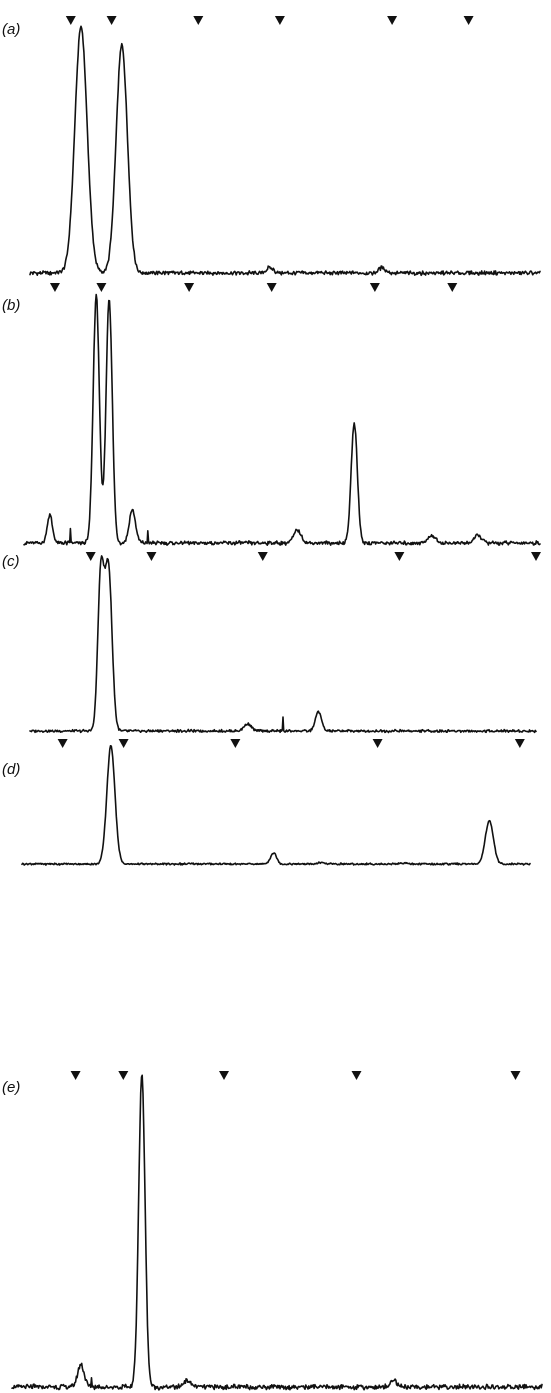 The height and width of the screenshot is (1393, 551). What do you see at coordinates (11, 29) in the screenshot?
I see `panel-a-label: (a)` at bounding box center [11, 29].